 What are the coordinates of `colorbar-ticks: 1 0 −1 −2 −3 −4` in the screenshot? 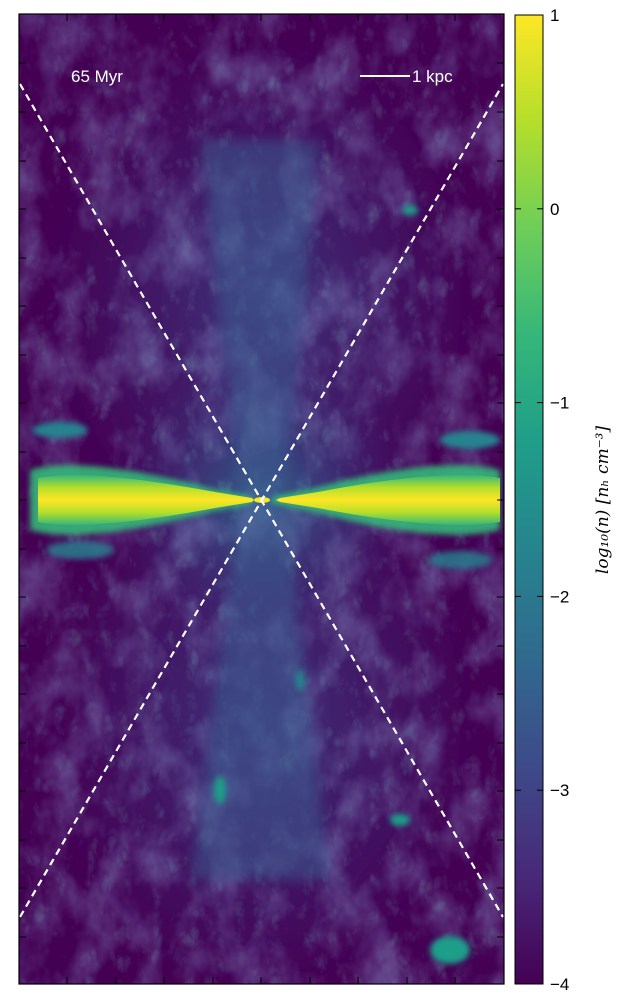 It's located at (542, 500).